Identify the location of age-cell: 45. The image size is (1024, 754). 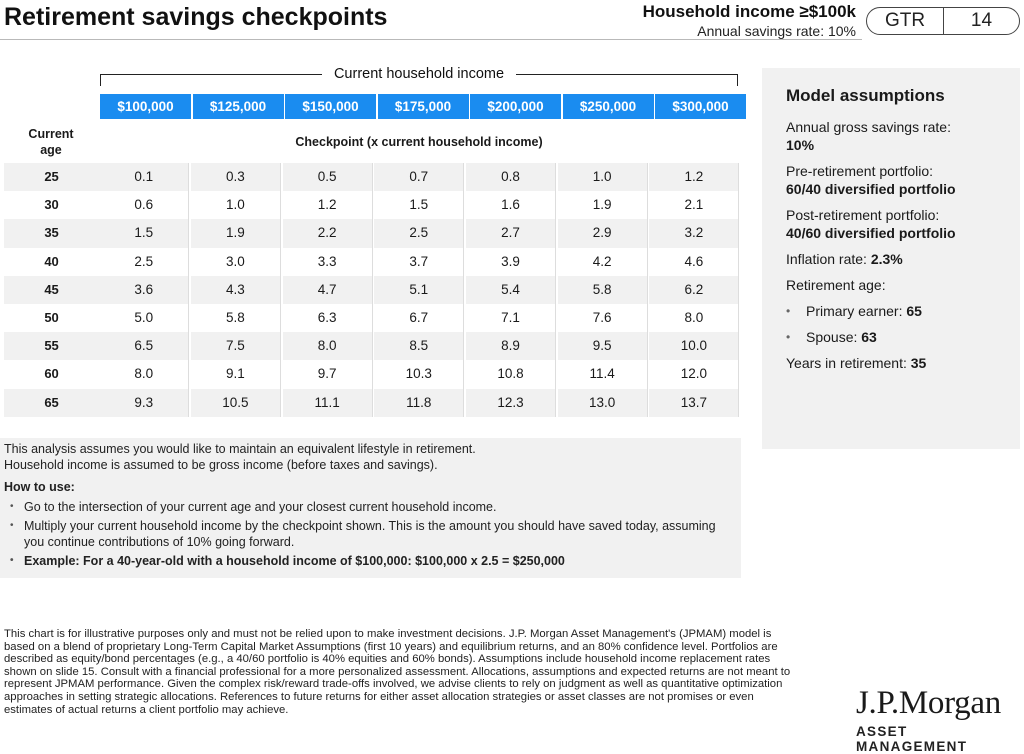
(52, 289).